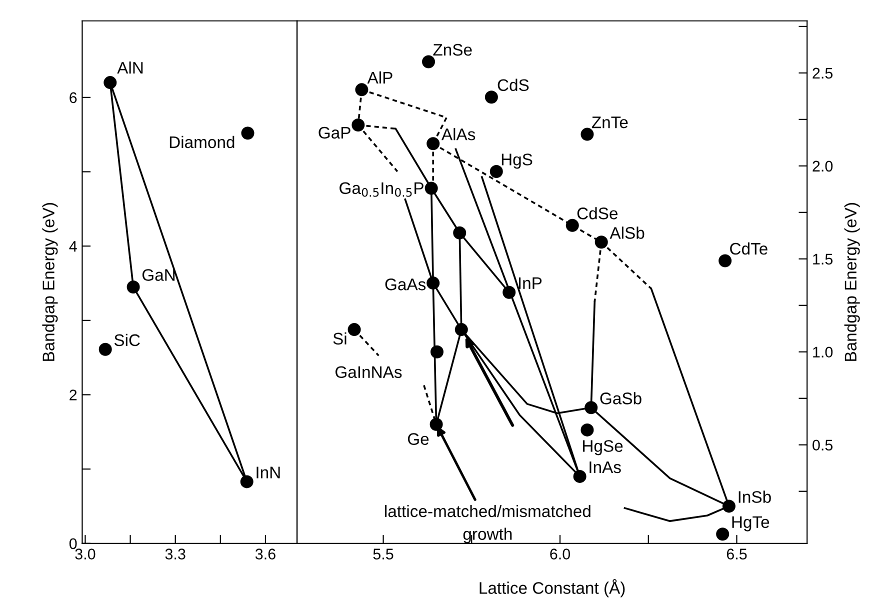  What do you see at coordinates (552, 588) in the screenshot?
I see `x-axis-title: Lattice Constant (Å)` at bounding box center [552, 588].